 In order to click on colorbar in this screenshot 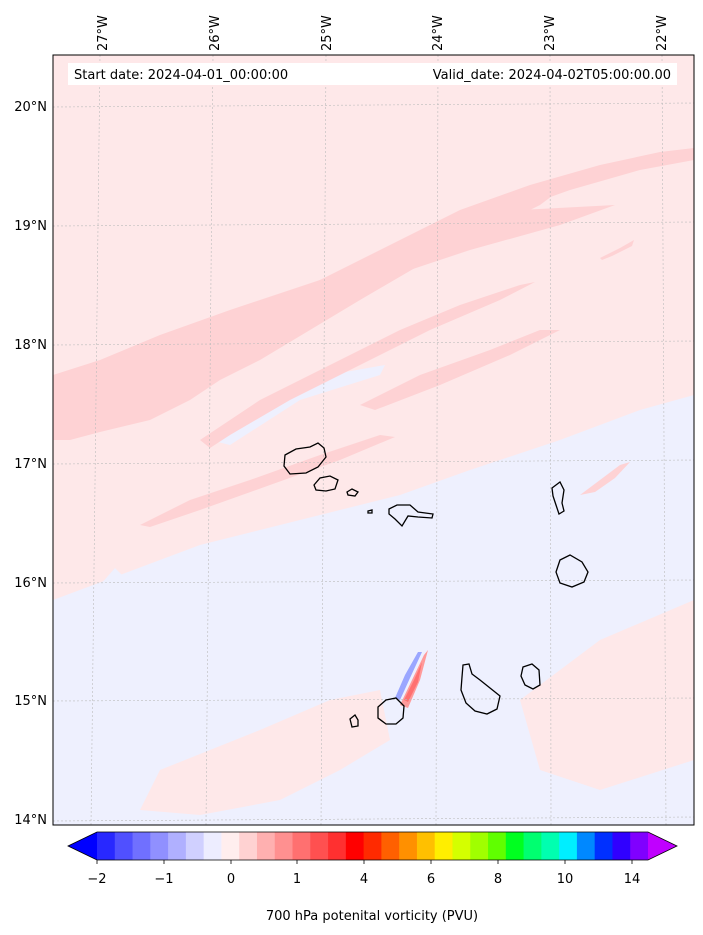, I will do `click(372, 847)`.